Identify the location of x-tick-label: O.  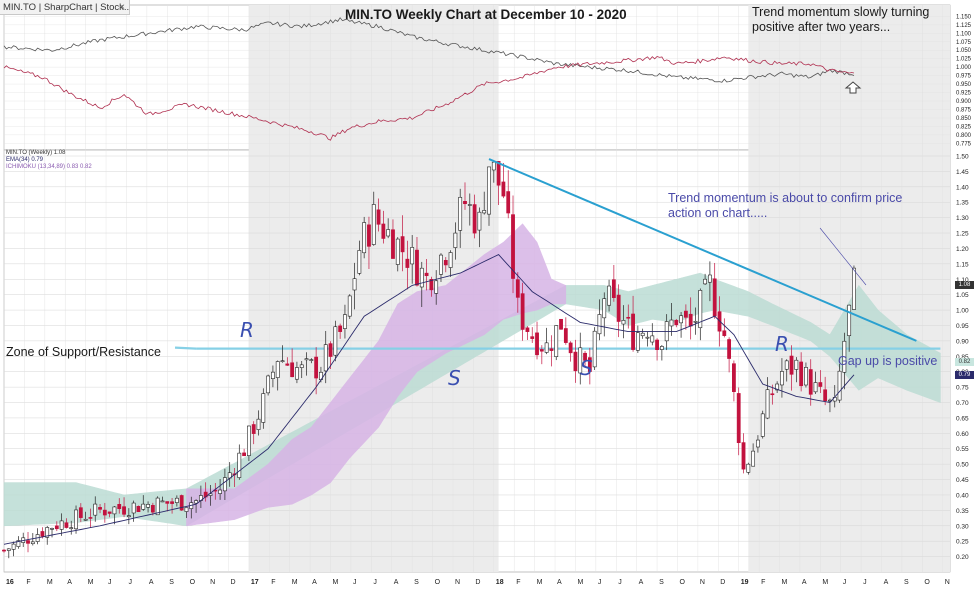
(193, 582).